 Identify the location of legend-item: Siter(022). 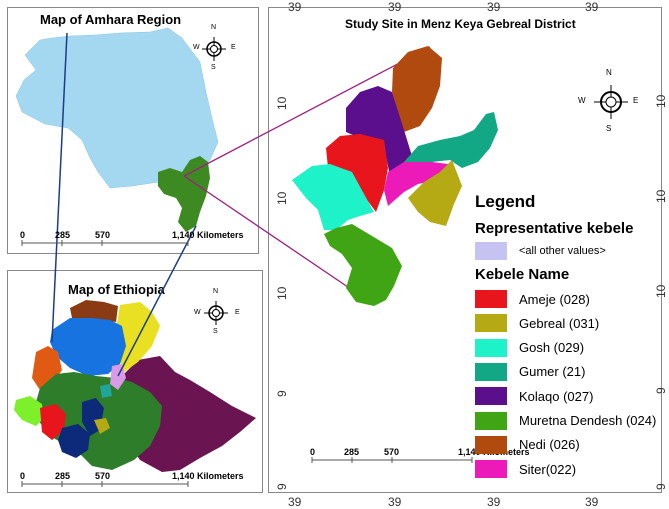
(525, 469).